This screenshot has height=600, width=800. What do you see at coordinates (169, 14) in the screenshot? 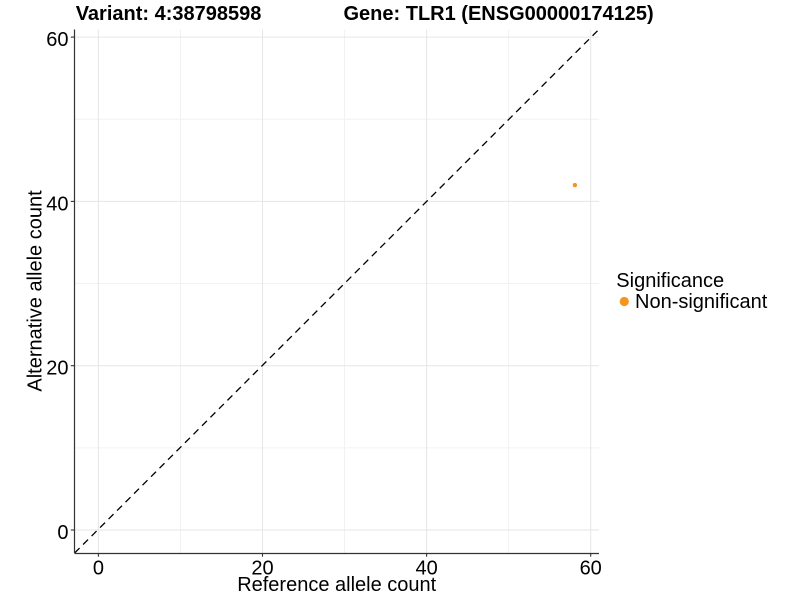
I see `svg-text: Variant: 4:38798598` at bounding box center [169, 14].